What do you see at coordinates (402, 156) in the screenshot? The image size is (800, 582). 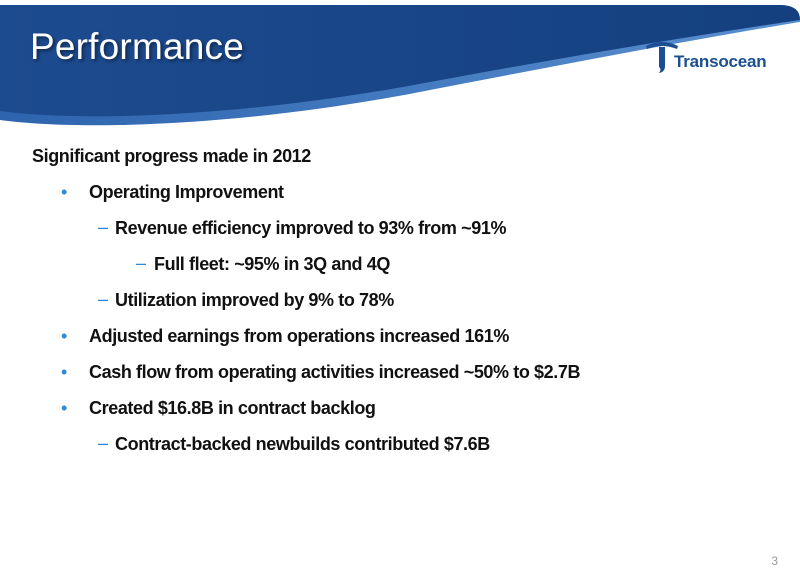 I see `section-heading: Significant progress made in 2012` at bounding box center [402, 156].